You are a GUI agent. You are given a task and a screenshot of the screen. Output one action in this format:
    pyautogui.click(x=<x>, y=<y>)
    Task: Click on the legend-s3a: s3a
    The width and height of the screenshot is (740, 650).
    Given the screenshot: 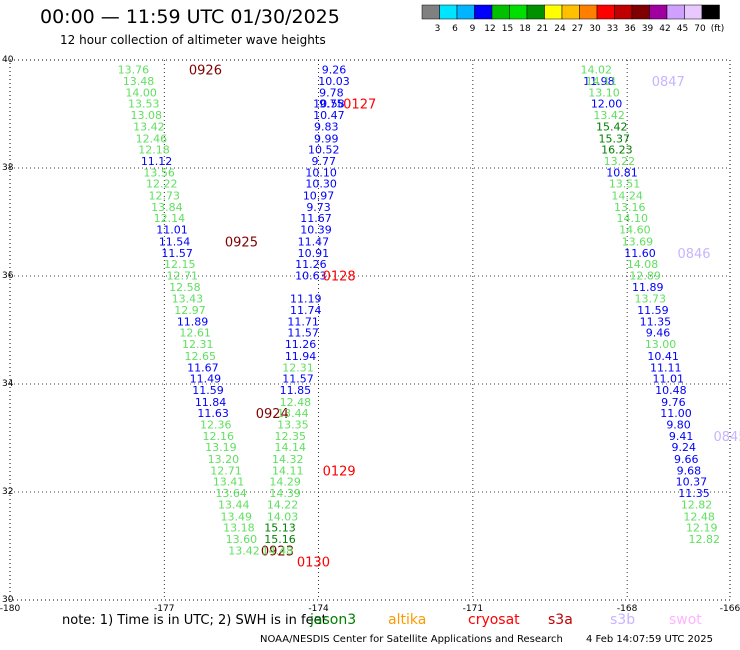 What is the action you would take?
    pyautogui.click(x=560, y=620)
    